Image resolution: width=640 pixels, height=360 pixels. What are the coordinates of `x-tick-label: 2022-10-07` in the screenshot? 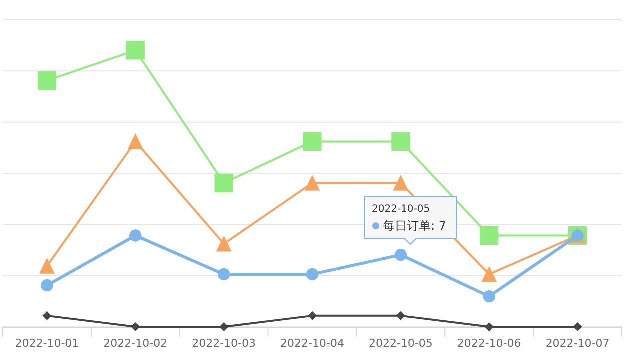 It's located at (578, 343).